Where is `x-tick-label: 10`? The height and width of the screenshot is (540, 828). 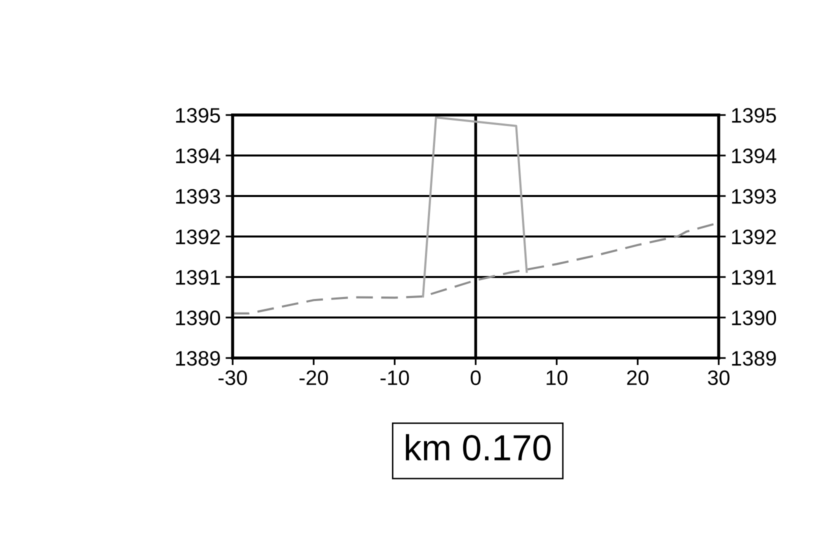
x-tick-label: 10 is located at coordinates (557, 378).